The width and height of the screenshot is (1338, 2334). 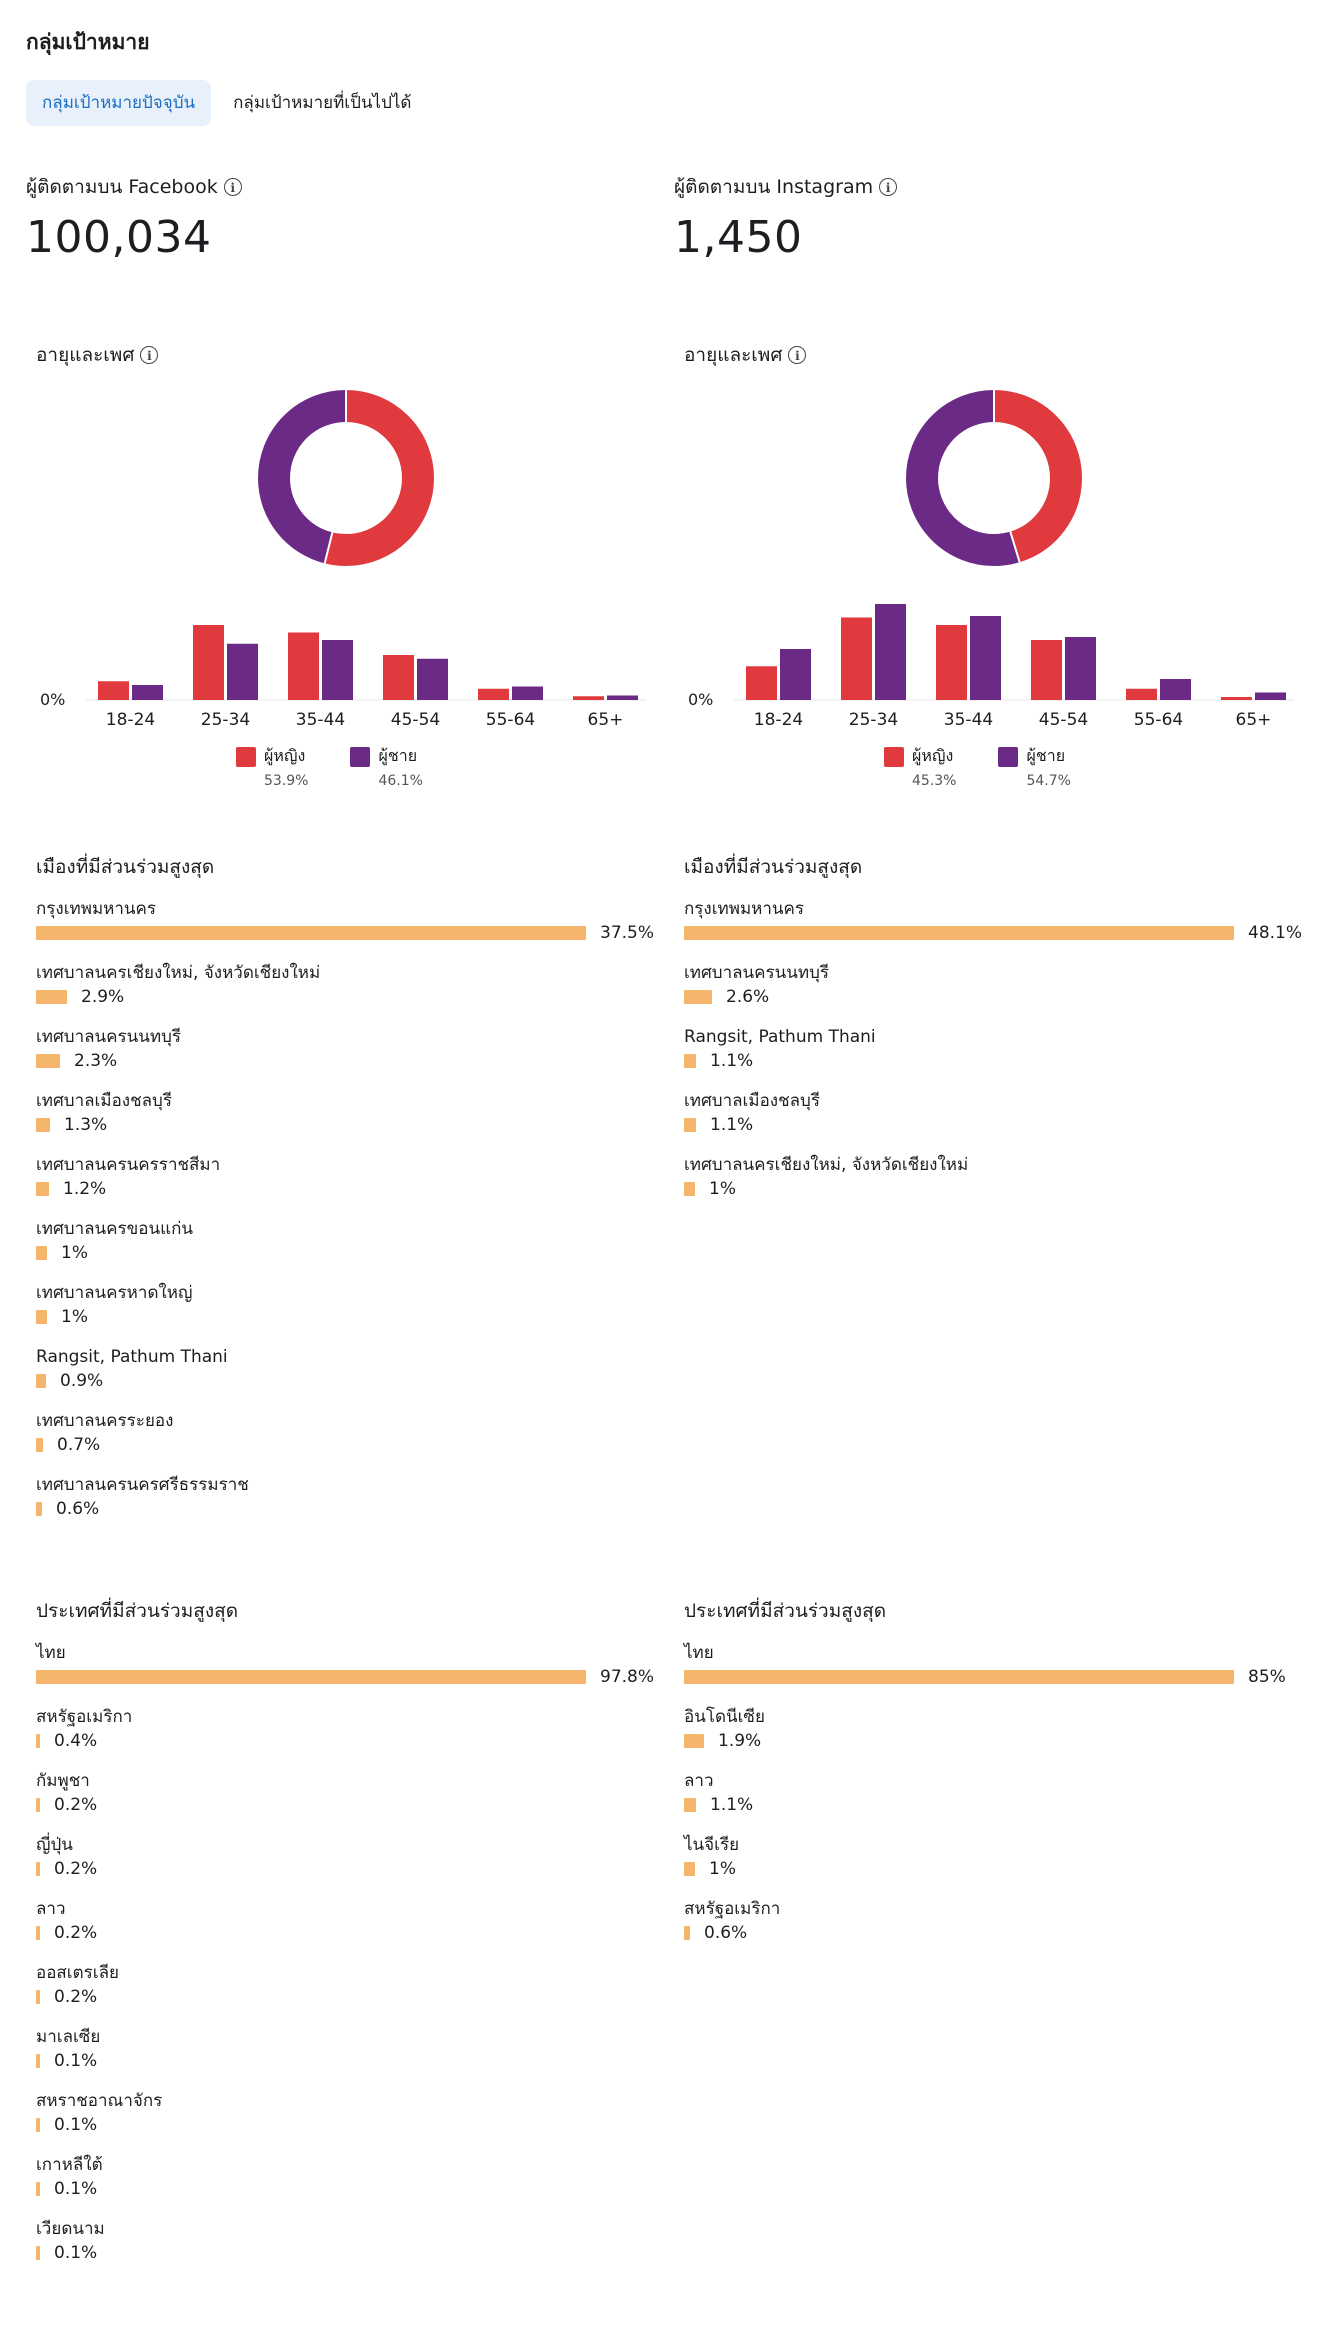 I want to click on list-item-name: ญี่ปุ่น, so click(x=54, y=1845).